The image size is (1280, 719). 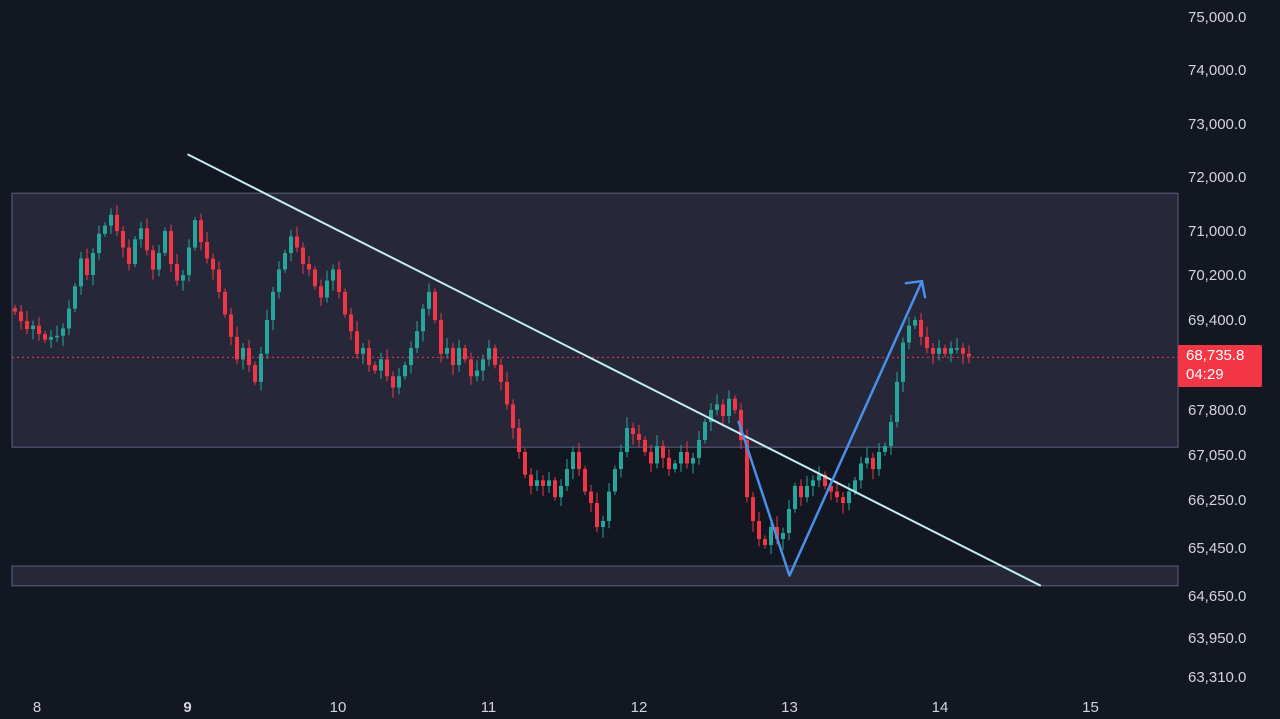 What do you see at coordinates (1217, 124) in the screenshot?
I see `y-tick-label: 73,000.0` at bounding box center [1217, 124].